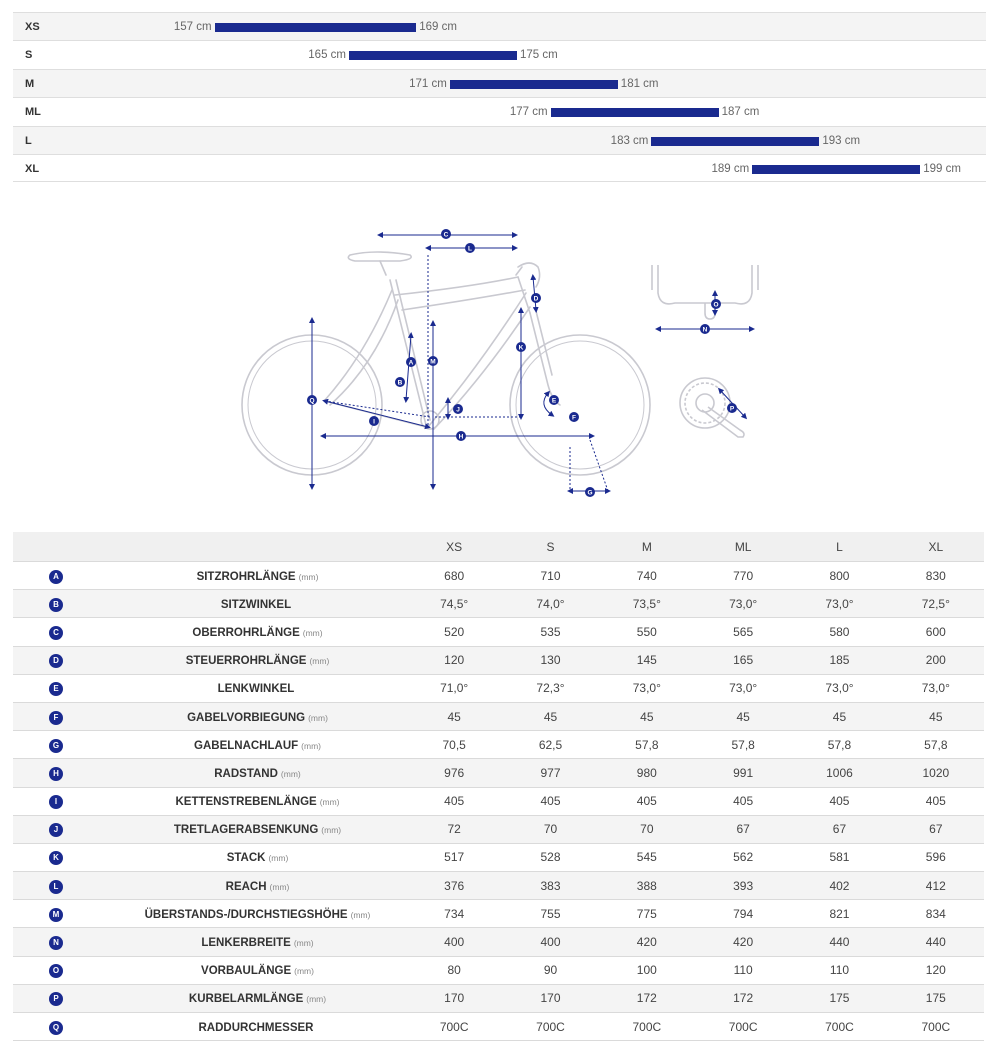  Describe the element at coordinates (529, 275) in the screenshot. I see `handlebar` at that location.